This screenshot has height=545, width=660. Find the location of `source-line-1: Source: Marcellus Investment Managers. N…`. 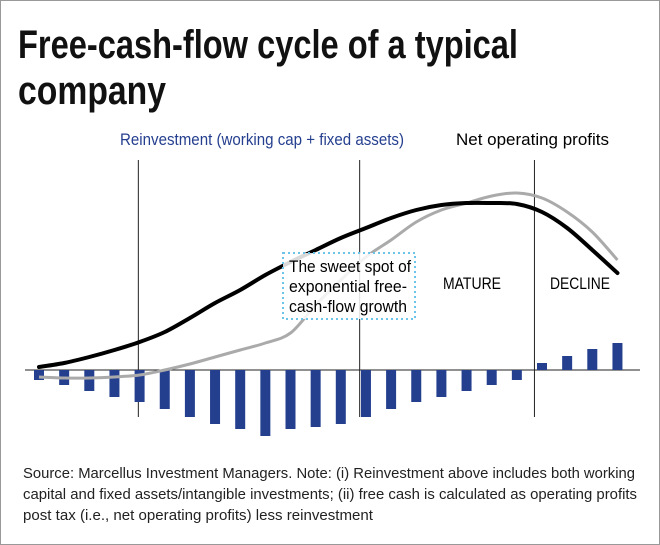

source-line-1: Source: Marcellus Investment Managers. N… is located at coordinates (329, 474).